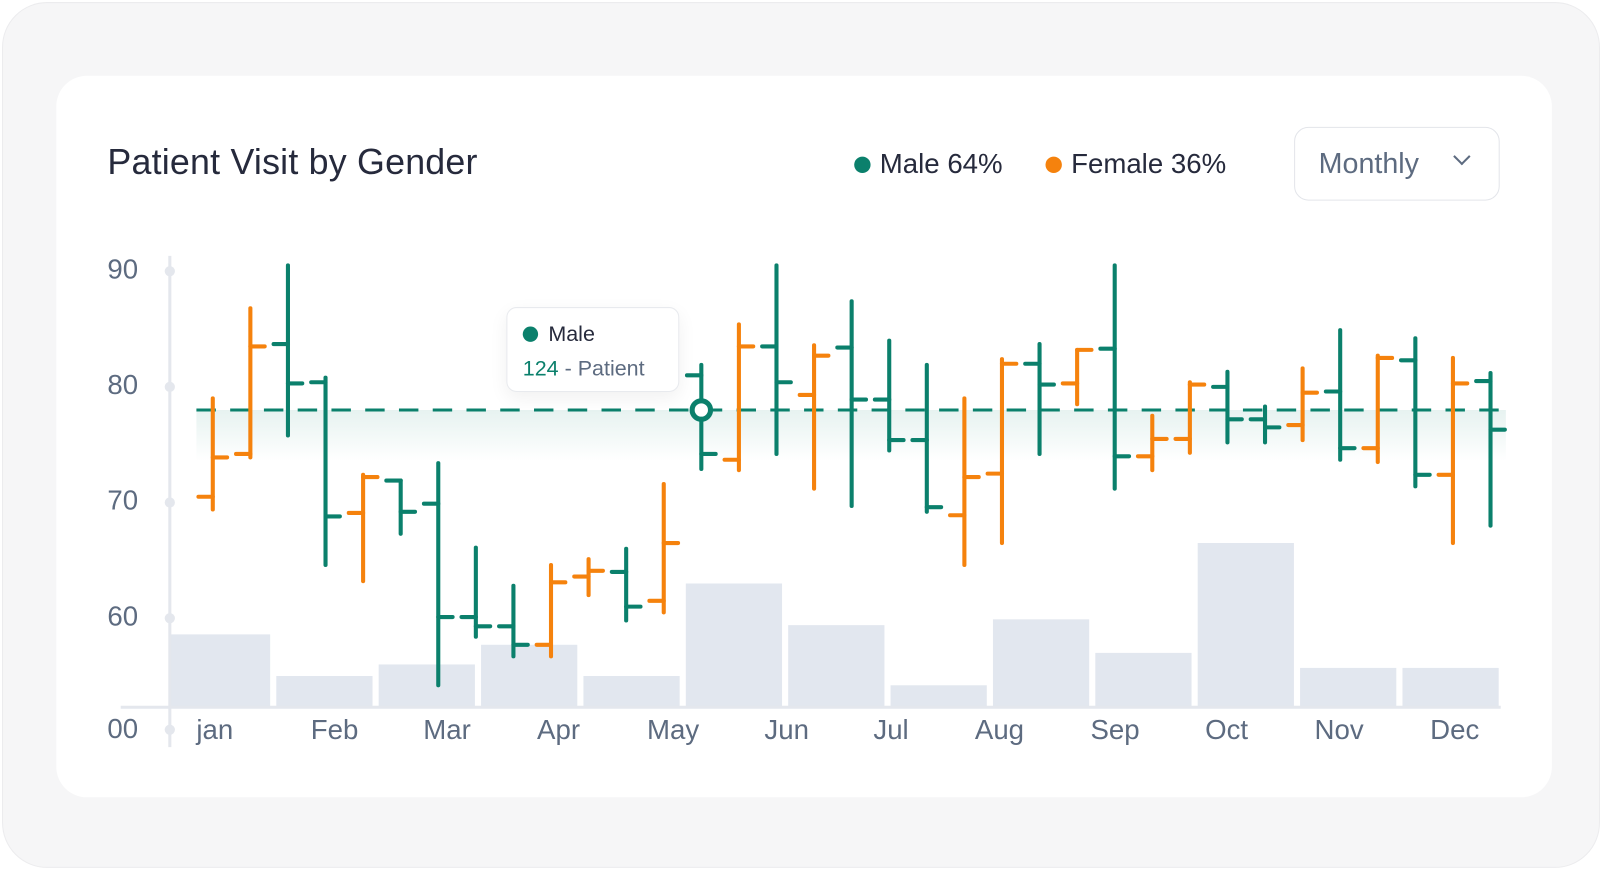  What do you see at coordinates (447, 730) in the screenshot?
I see `x-tick-label: Mar` at bounding box center [447, 730].